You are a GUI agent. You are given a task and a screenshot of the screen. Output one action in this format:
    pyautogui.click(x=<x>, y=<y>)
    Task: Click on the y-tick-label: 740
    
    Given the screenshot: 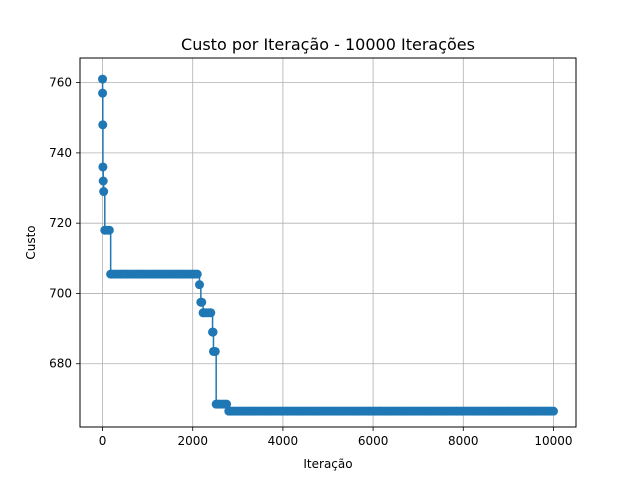 What is the action you would take?
    pyautogui.click(x=60, y=153)
    